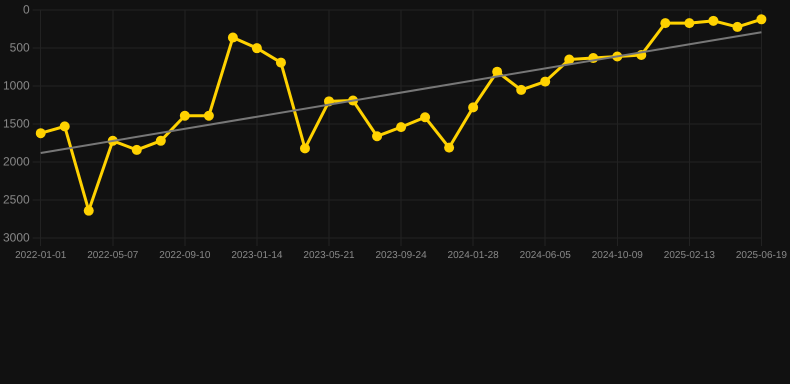 The width and height of the screenshot is (790, 384). I want to click on x-tick-label: 2022-01-01, so click(41, 255).